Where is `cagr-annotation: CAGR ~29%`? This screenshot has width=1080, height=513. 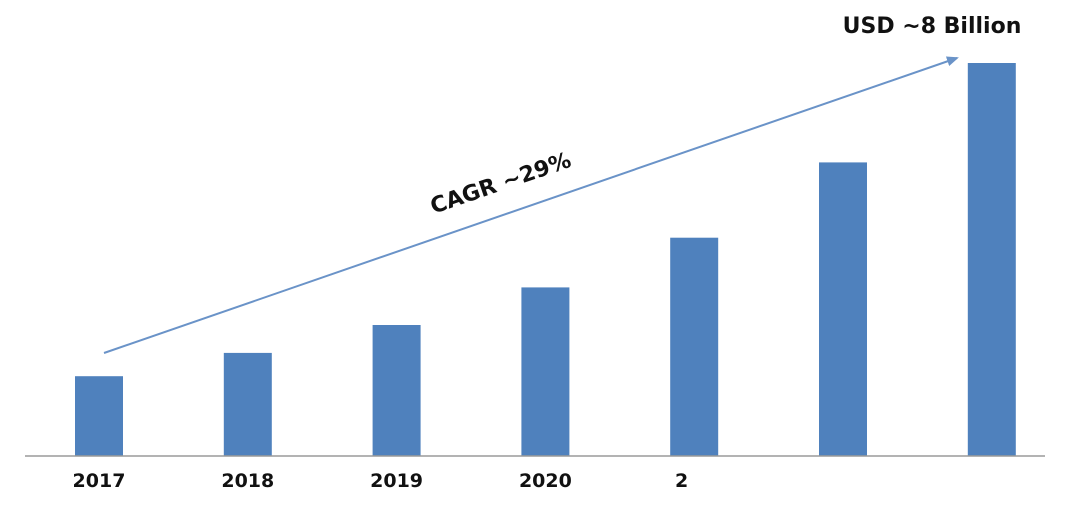
cagr-annotation: CAGR ~29% is located at coordinates (500, 183).